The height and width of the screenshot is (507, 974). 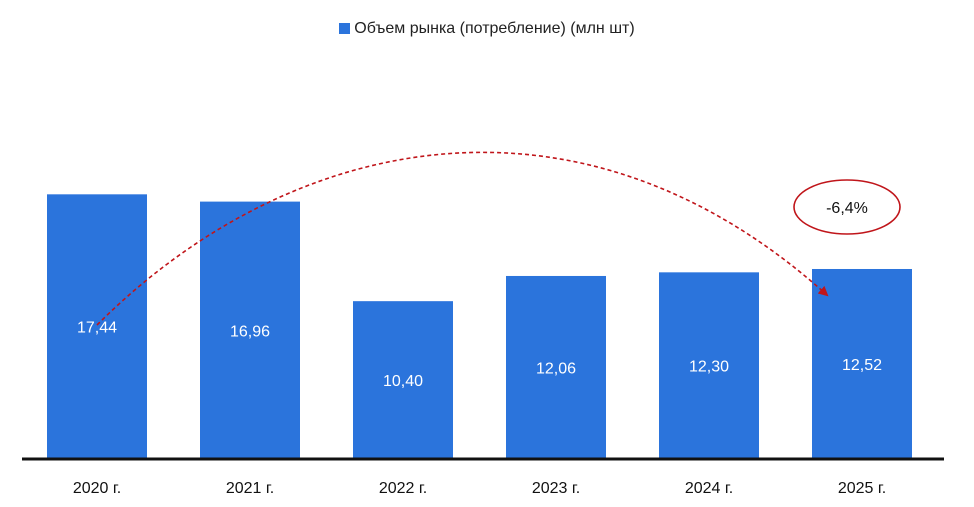 What do you see at coordinates (345, 28) in the screenshot?
I see `legend-swatch` at bounding box center [345, 28].